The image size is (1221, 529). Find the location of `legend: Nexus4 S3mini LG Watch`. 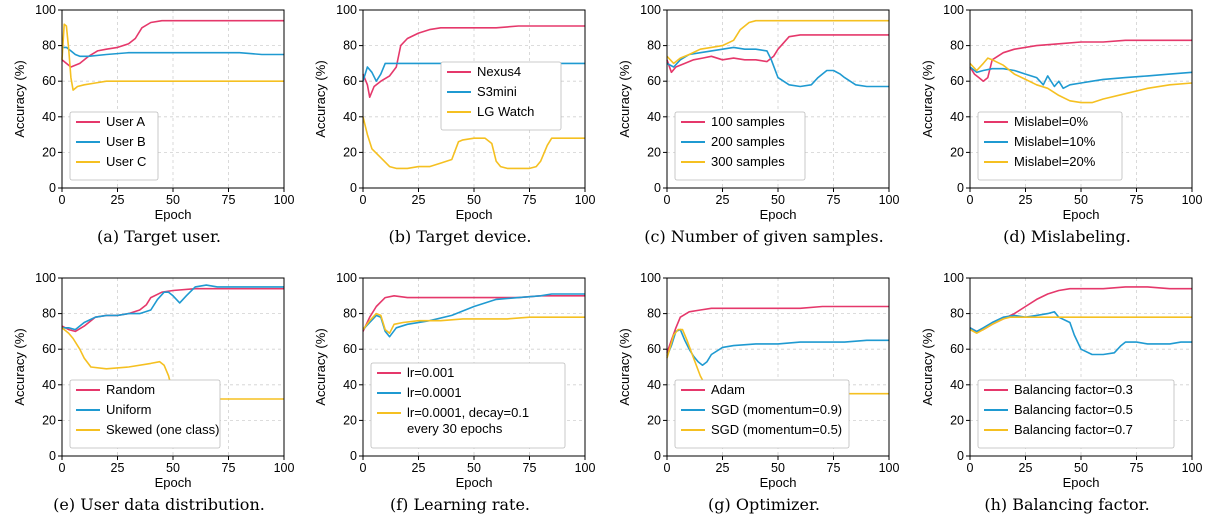

legend: Nexus4 S3mini LG Watch is located at coordinates (501, 96).